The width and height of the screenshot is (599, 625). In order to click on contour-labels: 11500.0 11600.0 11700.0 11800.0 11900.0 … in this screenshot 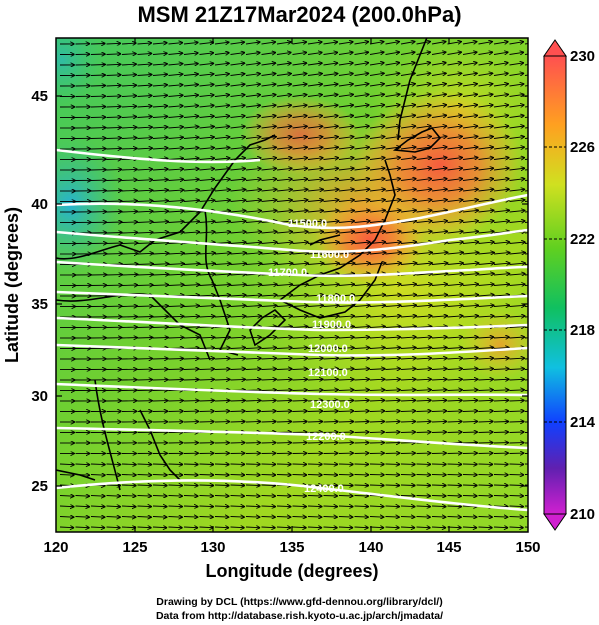, I will do `click(311, 356)`.